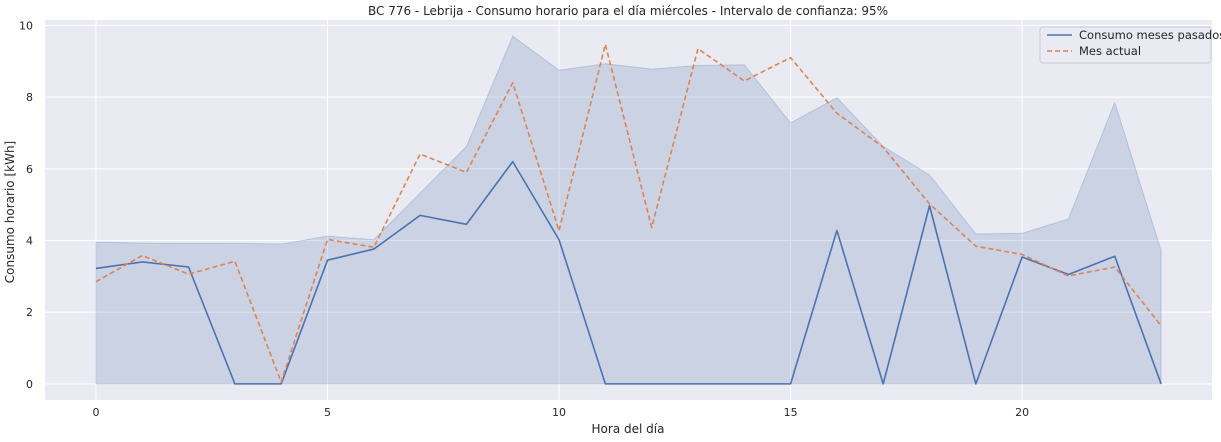 Image resolution: width=1221 pixels, height=442 pixels. What do you see at coordinates (1110, 51) in the screenshot?
I see `legend-label-mes-actual: Mes actual` at bounding box center [1110, 51].